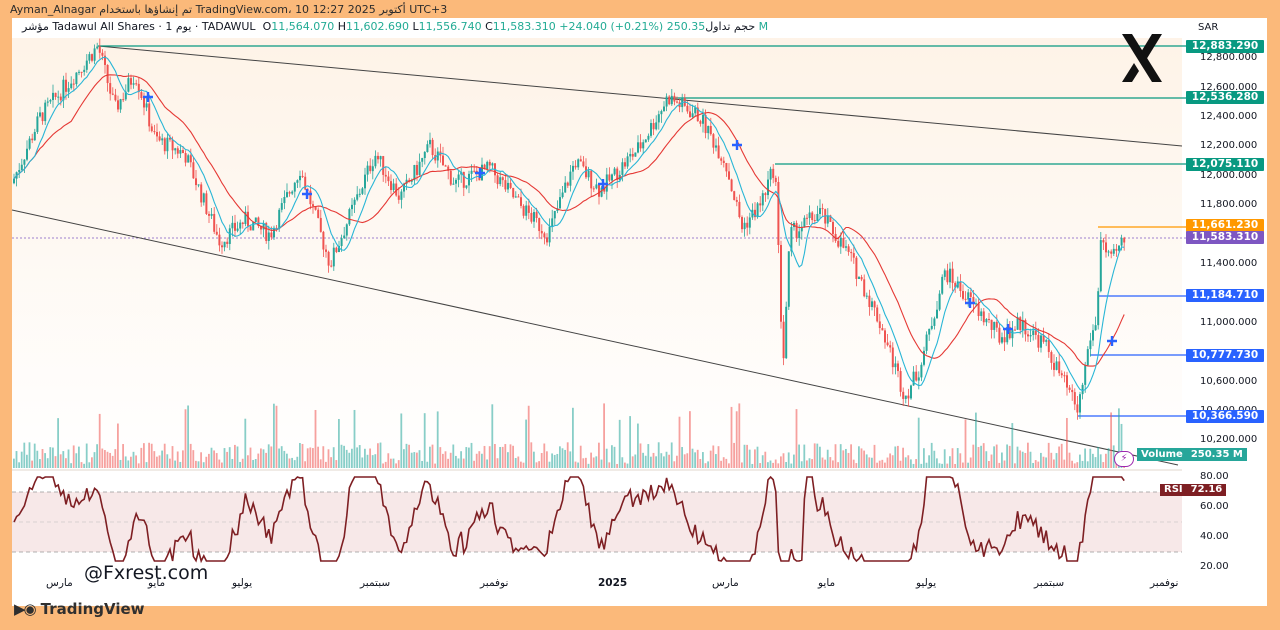  I want to click on time-tick-label: سبتمبر, so click(1049, 583).